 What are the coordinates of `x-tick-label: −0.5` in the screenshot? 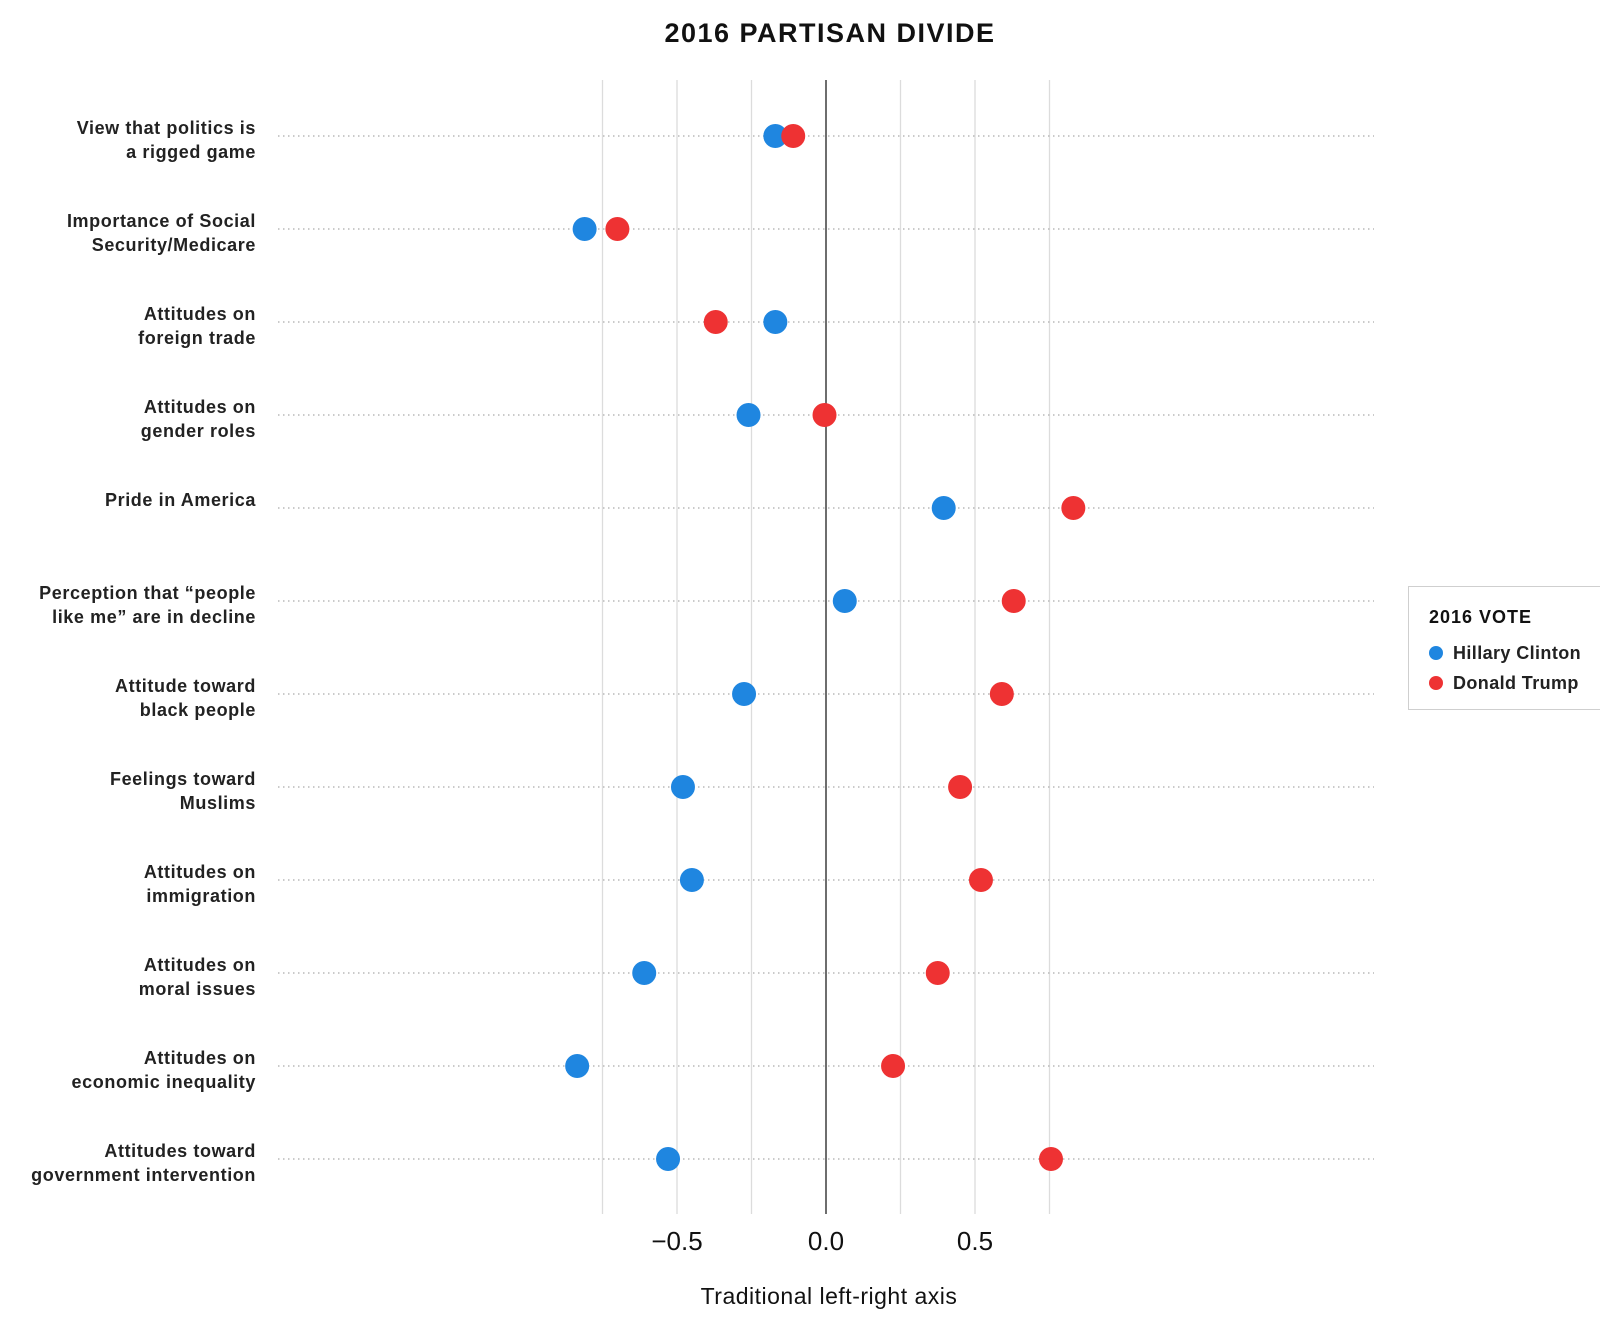 It's located at (676, 1241).